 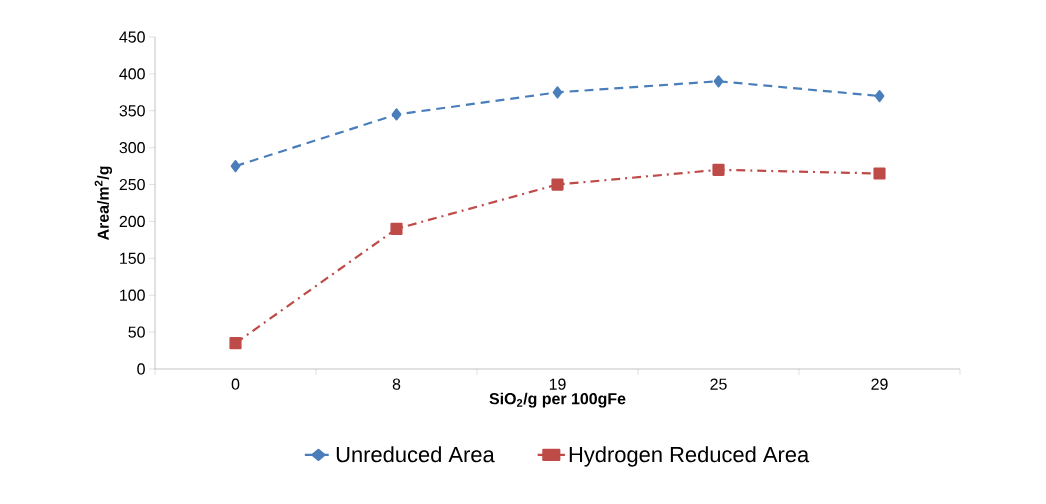 What do you see at coordinates (718, 384) in the screenshot?
I see `x-tick-label: 25` at bounding box center [718, 384].